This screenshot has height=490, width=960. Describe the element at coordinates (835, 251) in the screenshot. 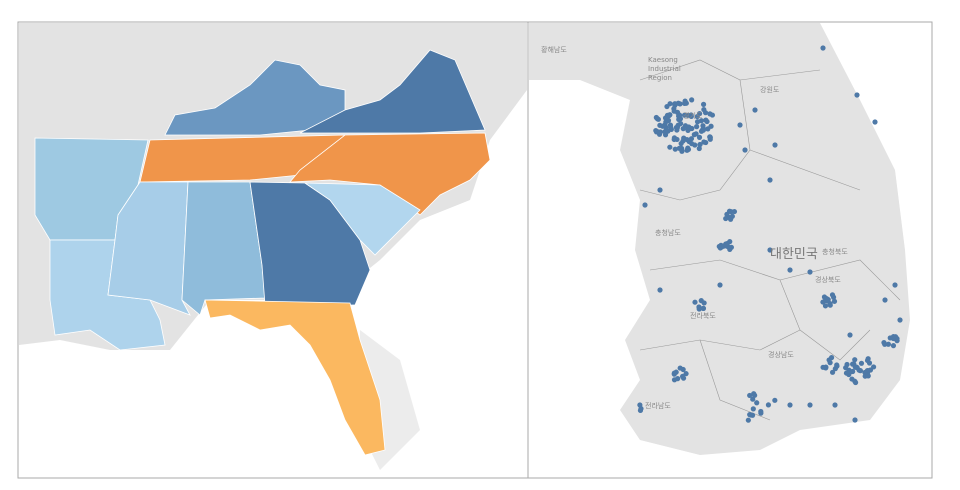

I see `region-label: 충청북도` at that location.